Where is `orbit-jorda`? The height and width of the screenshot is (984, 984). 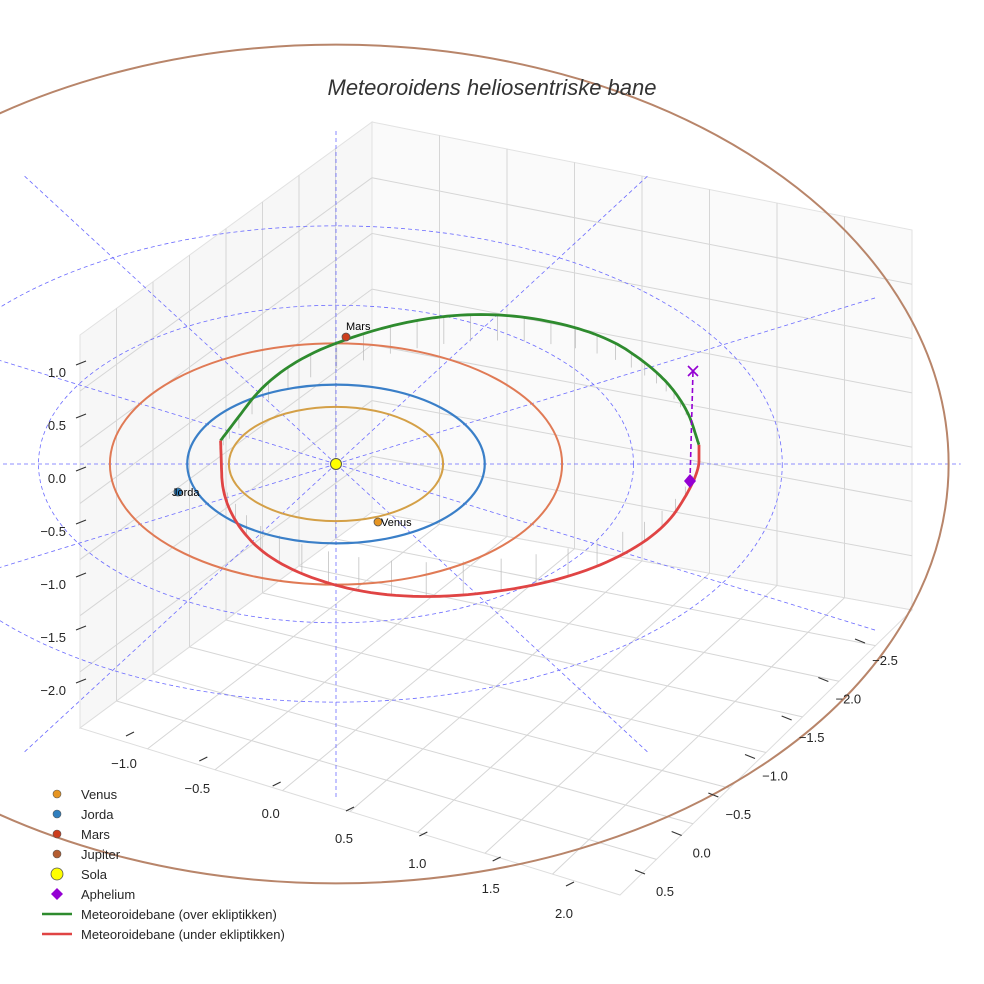 orbit-jorda is located at coordinates (336, 464).